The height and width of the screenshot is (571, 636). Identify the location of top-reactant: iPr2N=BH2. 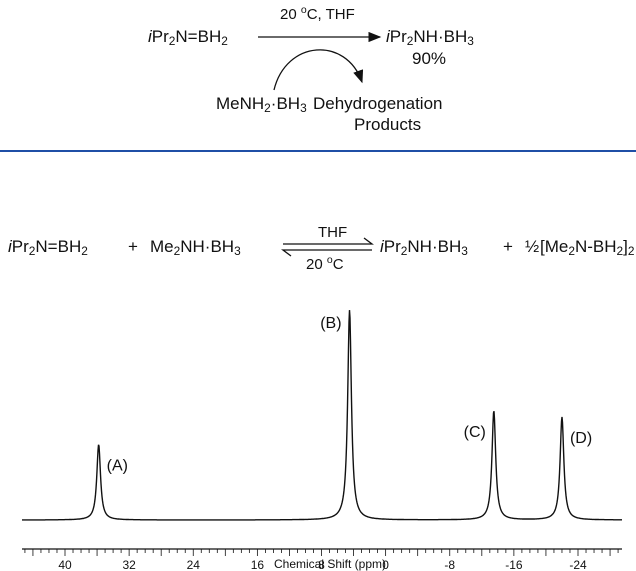
(188, 37).